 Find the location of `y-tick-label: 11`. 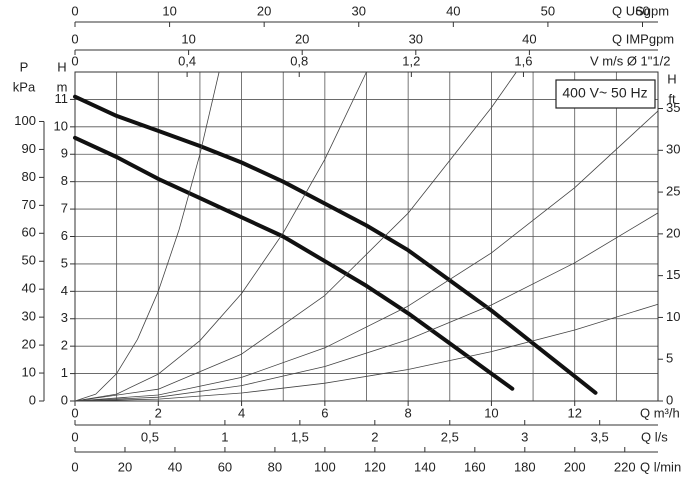

y-tick-label: 11 is located at coordinates (62, 98).